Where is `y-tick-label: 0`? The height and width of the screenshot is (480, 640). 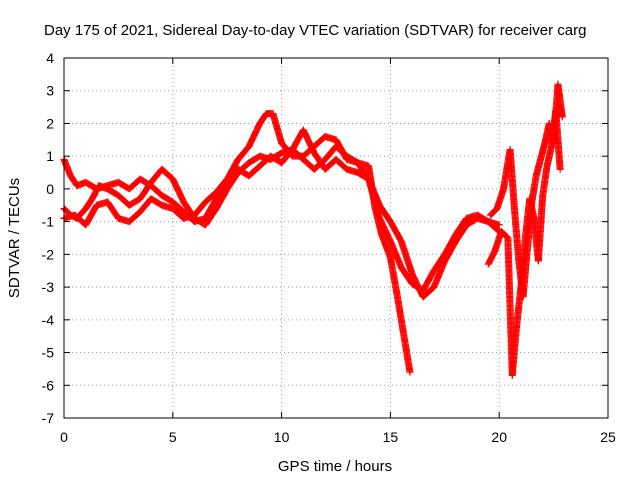 y-tick-label: 0 is located at coordinates (50, 189).